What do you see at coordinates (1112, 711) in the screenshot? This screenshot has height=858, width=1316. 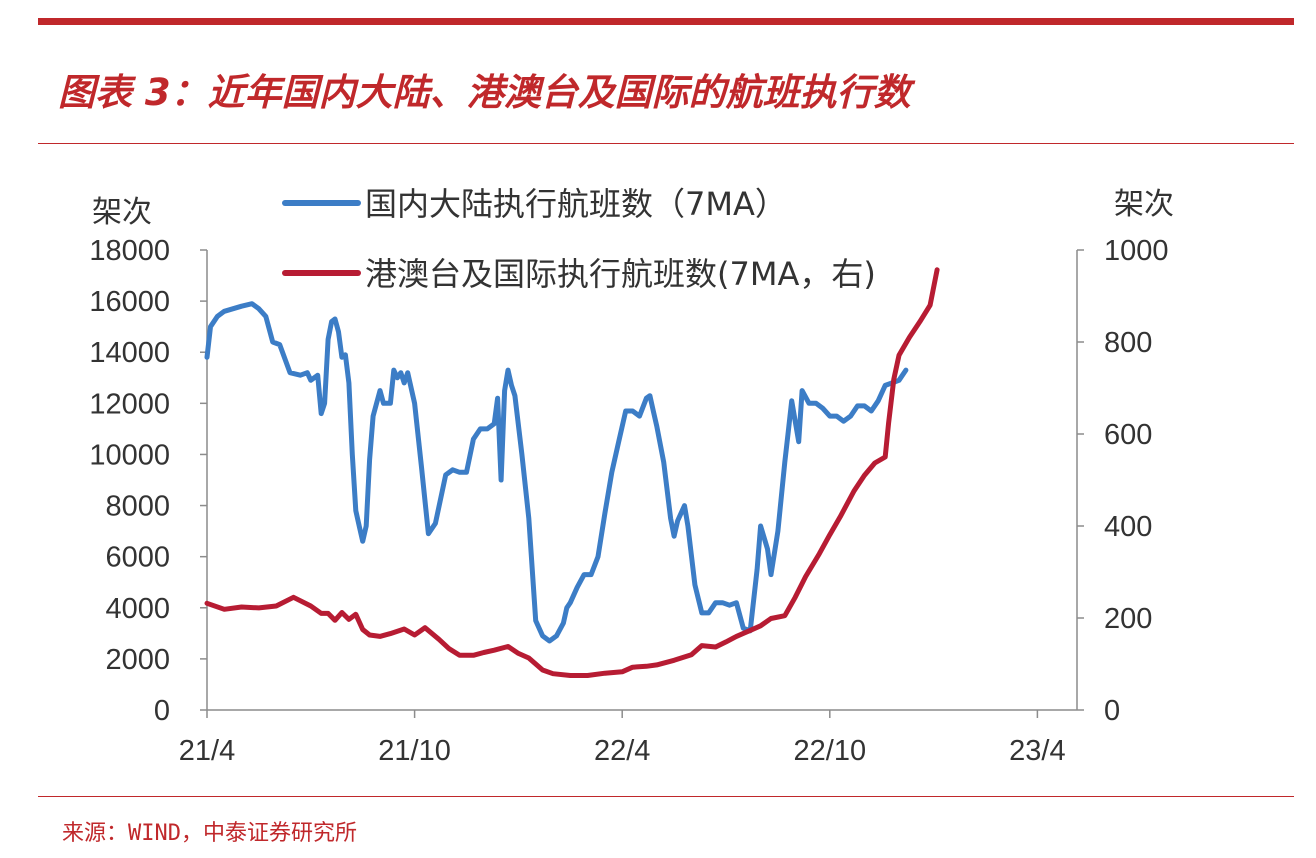 I see `y-right-tick-label: 0` at bounding box center [1112, 711].